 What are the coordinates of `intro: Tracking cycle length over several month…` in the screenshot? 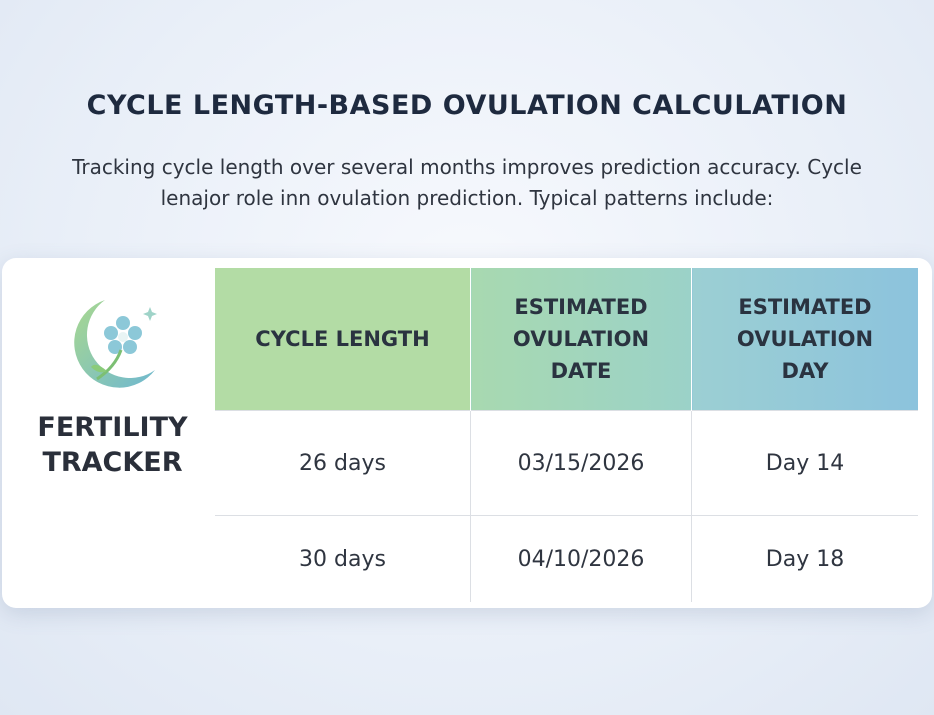 It's located at (467, 183).